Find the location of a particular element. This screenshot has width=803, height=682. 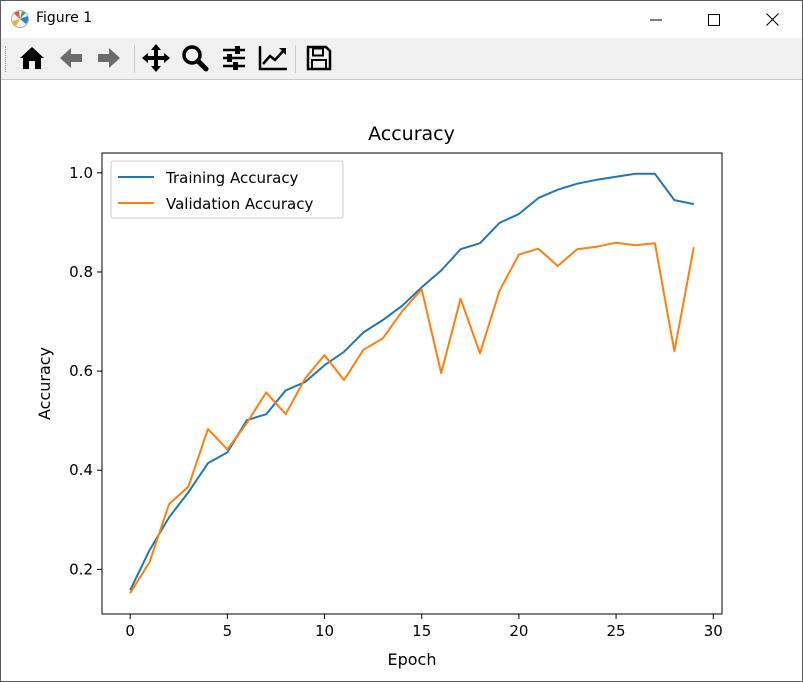

y-tick-label: 1.0 is located at coordinates (81, 173).